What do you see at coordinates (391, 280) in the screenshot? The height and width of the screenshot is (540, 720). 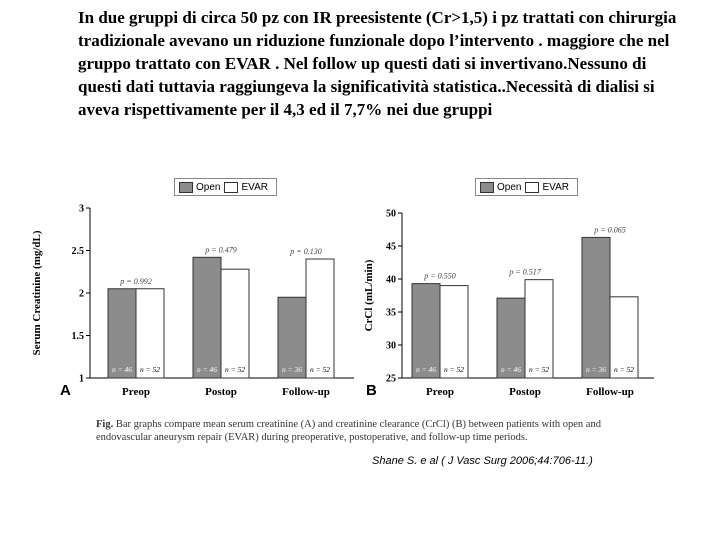 I see `y-tick-label: 40` at bounding box center [391, 280].